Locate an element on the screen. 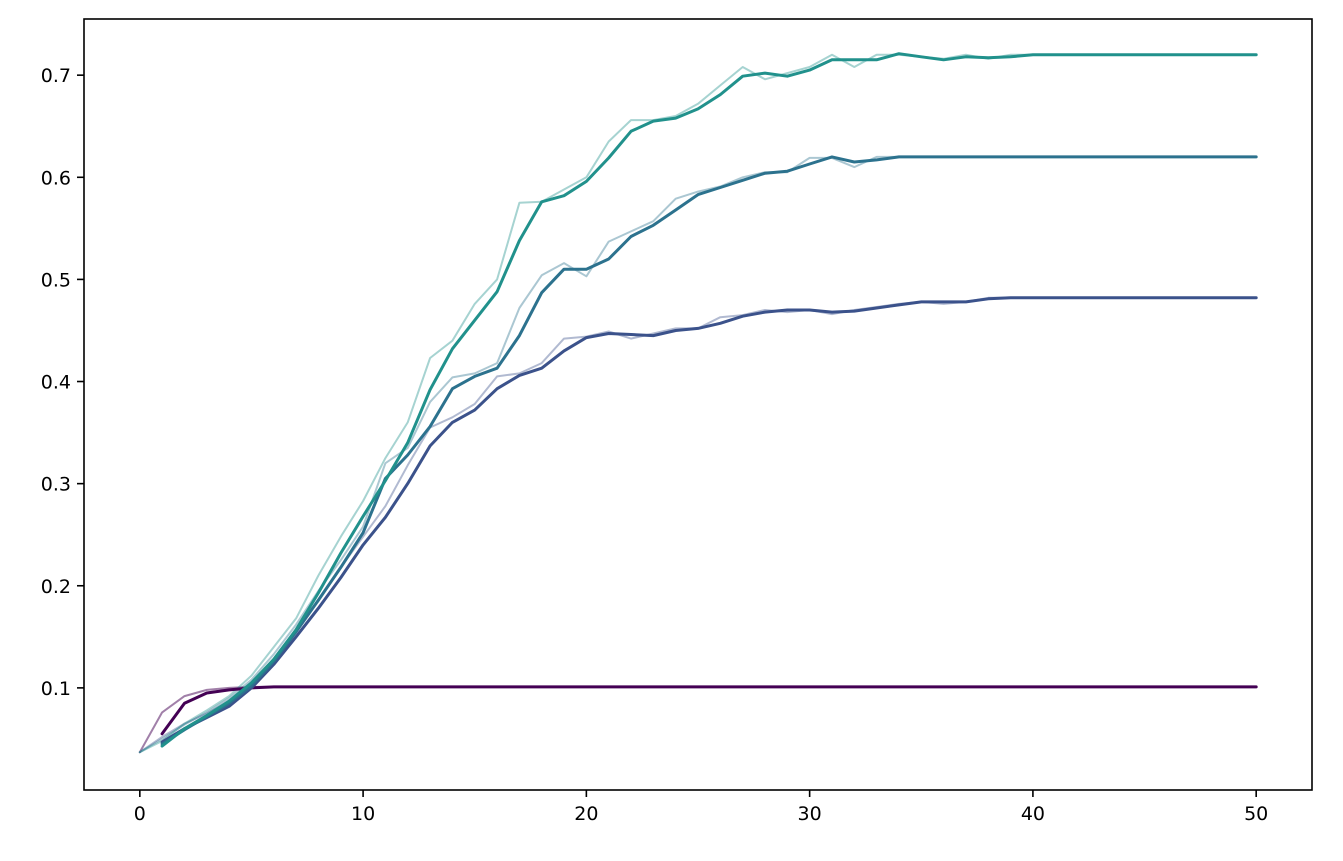 This screenshot has width=1343, height=861. y-tick-label: 0.6 is located at coordinates (56, 178).